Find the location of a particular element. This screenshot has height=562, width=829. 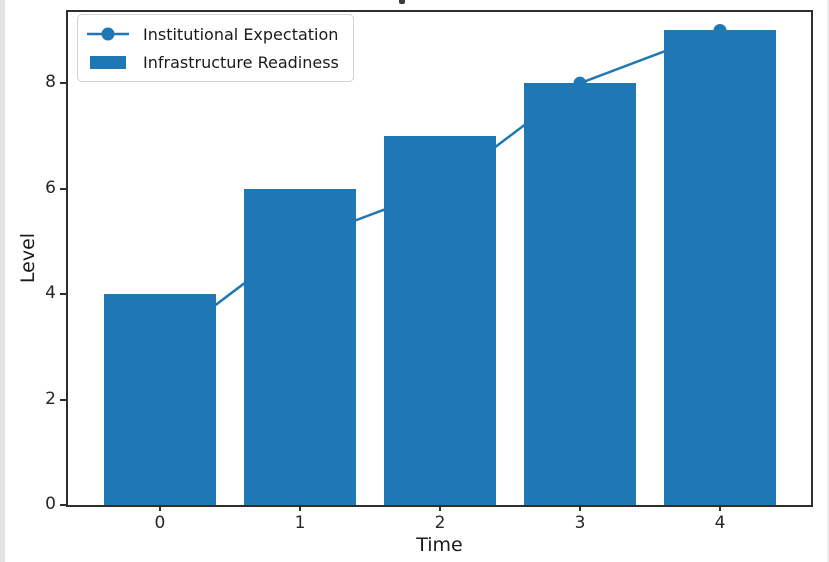

bar-x2 is located at coordinates (439, 320).